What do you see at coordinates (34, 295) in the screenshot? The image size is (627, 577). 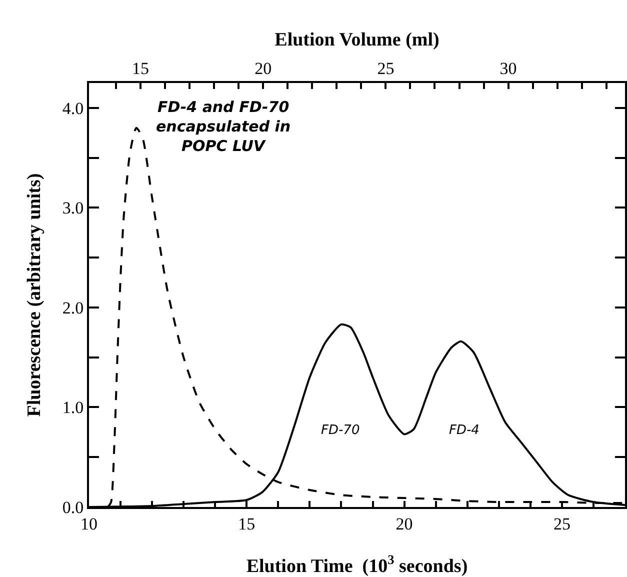 I see `y-axis-title: Fluorescence (arbitrary units)` at bounding box center [34, 295].